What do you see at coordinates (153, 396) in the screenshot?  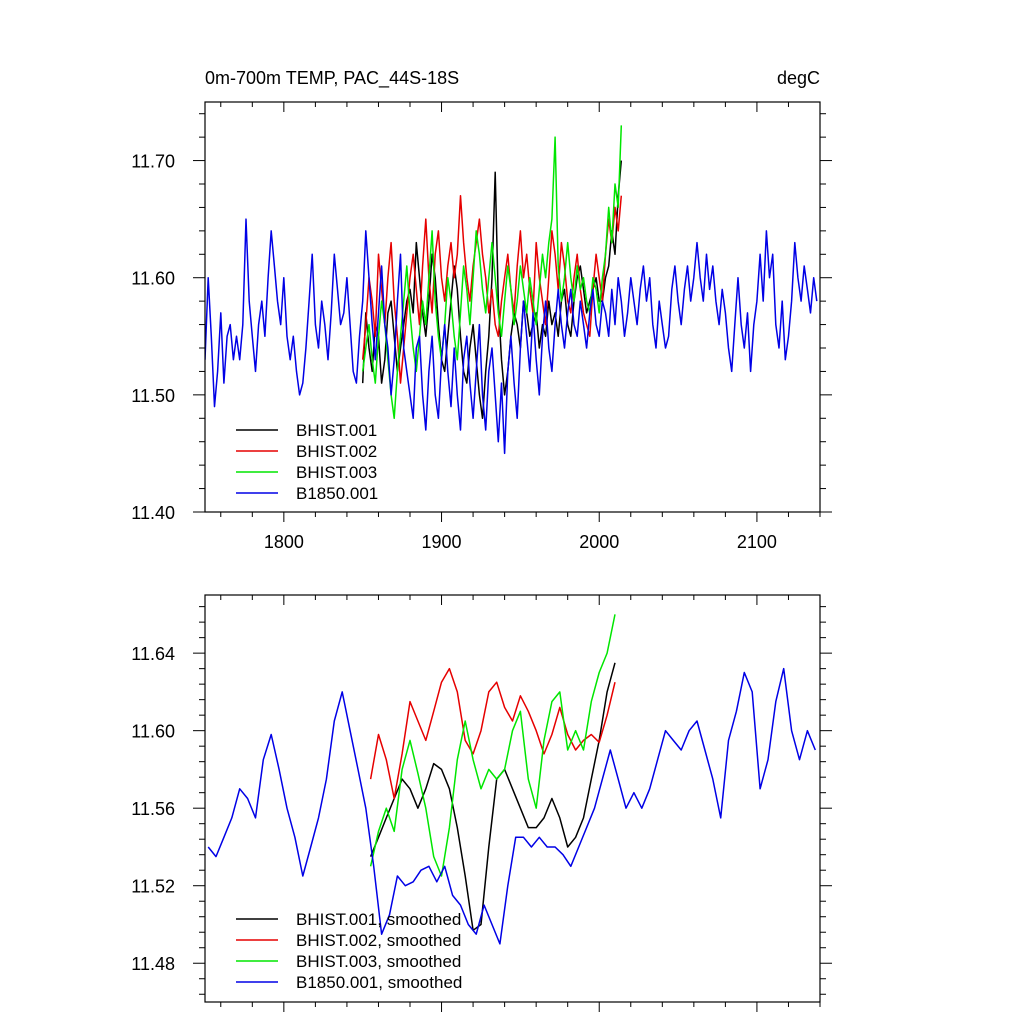 I see `y-tick-label: 11.50` at bounding box center [153, 396].